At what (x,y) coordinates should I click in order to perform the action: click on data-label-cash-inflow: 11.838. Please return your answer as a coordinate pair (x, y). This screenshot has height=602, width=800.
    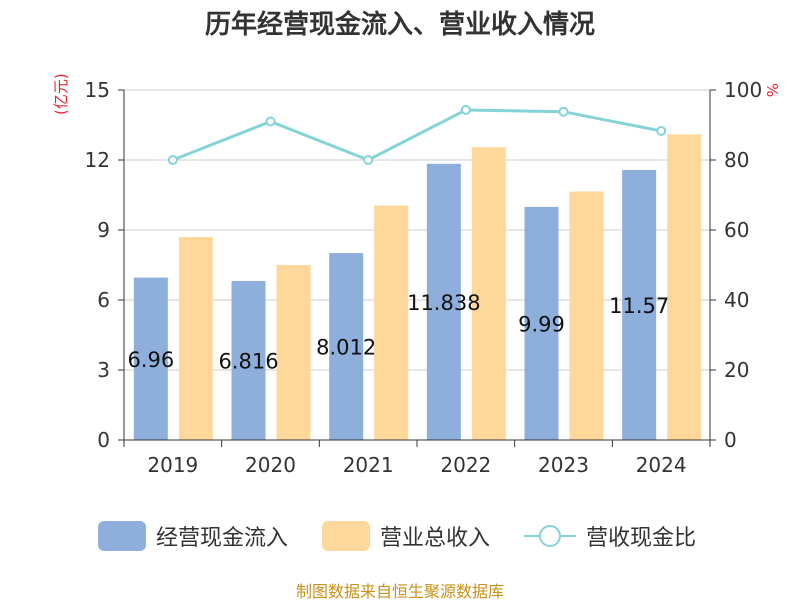
    Looking at the image, I should click on (443, 303).